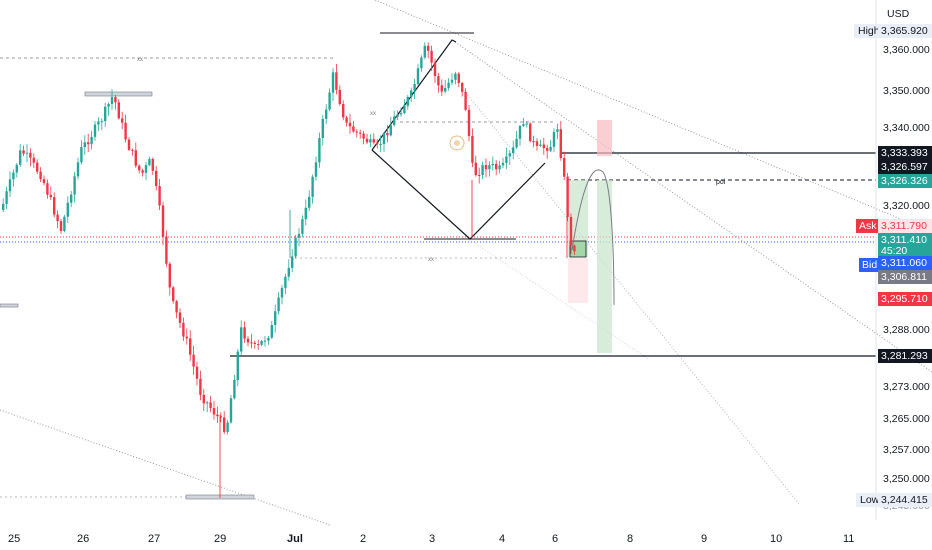 This screenshot has height=550, width=932. I want to click on xx-label-3: xx, so click(373, 114).